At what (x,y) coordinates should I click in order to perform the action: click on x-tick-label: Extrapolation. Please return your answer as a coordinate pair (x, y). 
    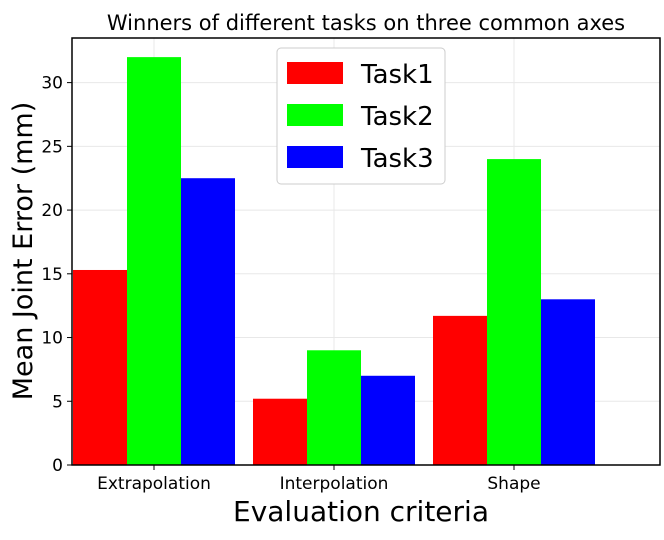
    Looking at the image, I should click on (154, 484).